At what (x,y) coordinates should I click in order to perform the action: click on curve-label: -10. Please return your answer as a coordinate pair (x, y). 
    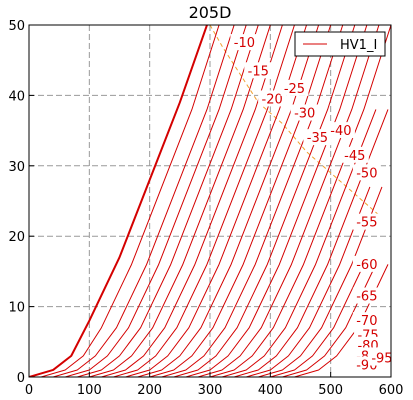
    Looking at the image, I should click on (244, 43).